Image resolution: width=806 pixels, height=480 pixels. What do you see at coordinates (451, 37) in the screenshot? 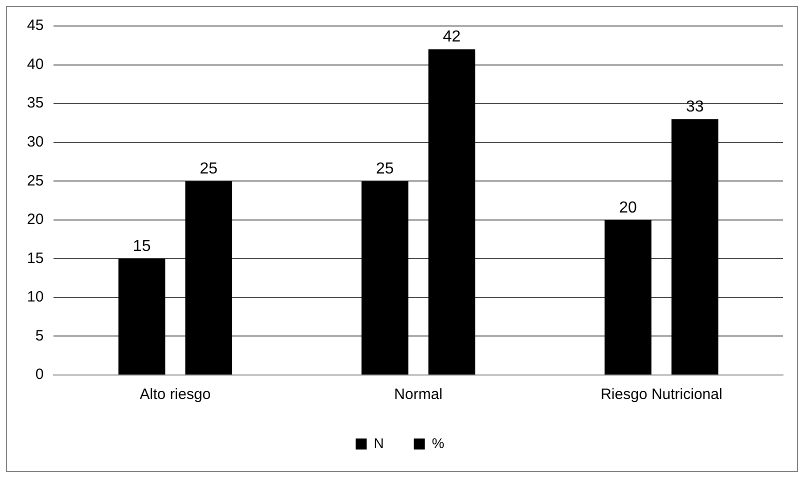
I see `data-label: 42` at bounding box center [451, 37].